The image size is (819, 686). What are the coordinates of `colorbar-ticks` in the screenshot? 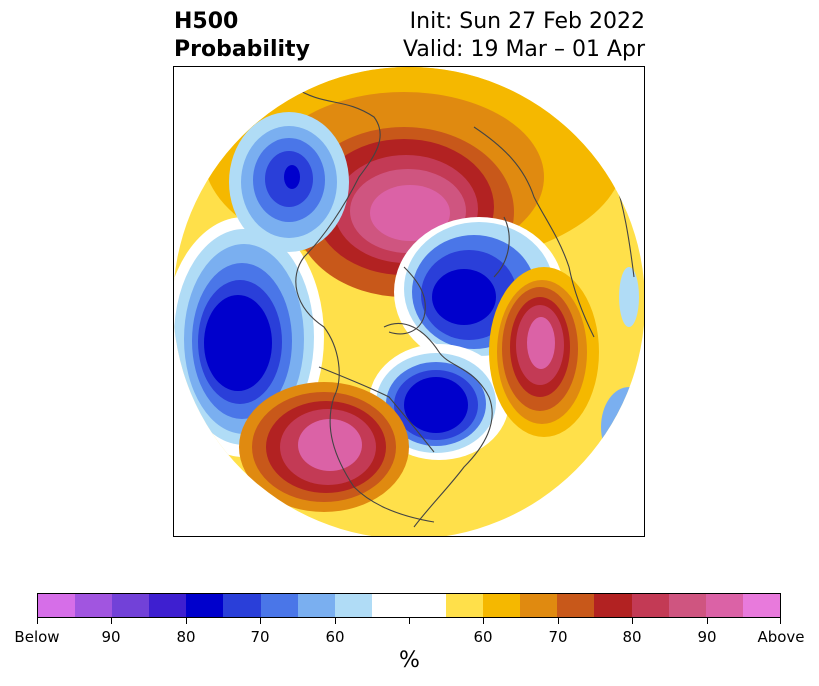 It's located at (409, 624).